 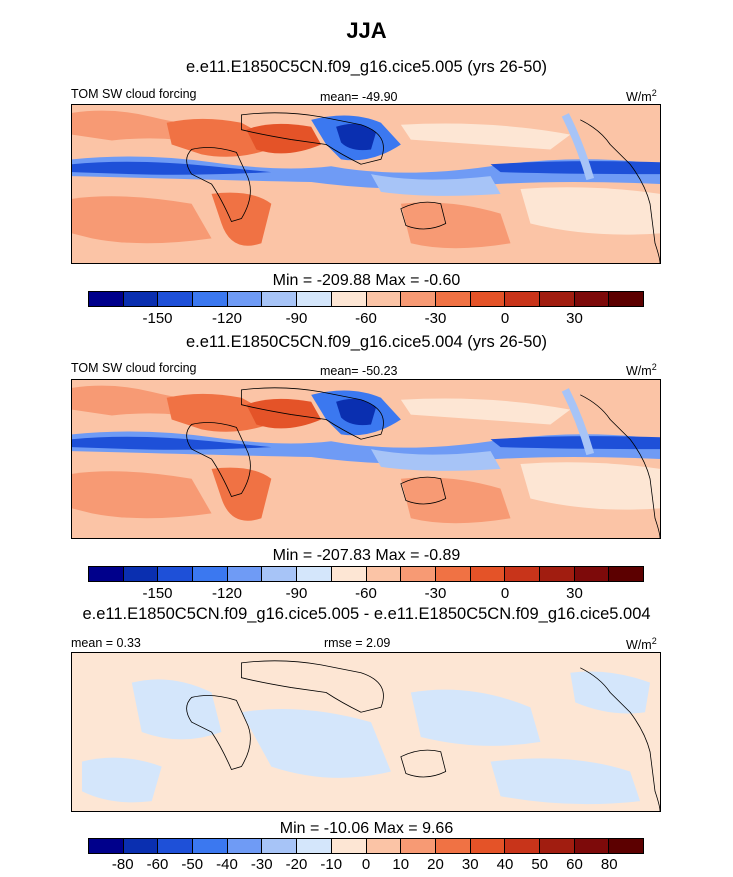 I want to click on panel-2-map-svg, so click(x=366, y=459).